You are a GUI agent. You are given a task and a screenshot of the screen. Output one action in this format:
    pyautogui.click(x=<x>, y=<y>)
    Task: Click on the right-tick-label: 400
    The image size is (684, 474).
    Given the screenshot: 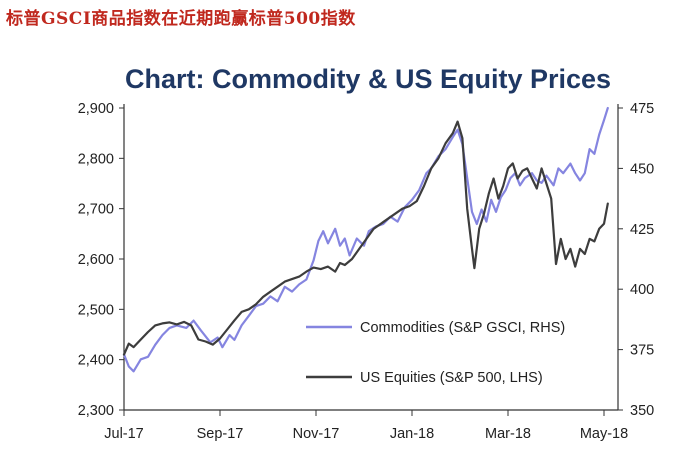 What is the action you would take?
    pyautogui.click(x=642, y=290)
    